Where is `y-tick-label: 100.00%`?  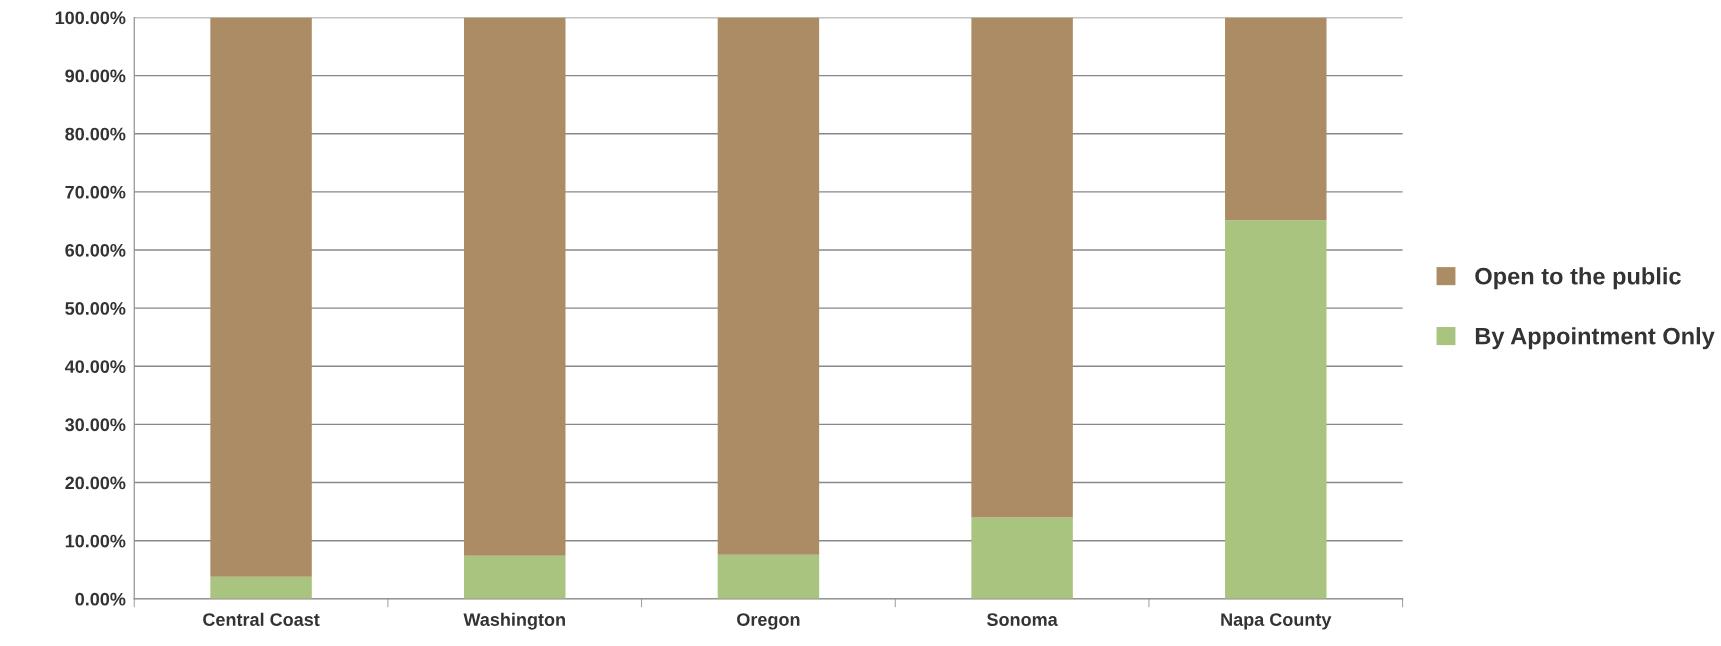 y-tick-label: 100.00% is located at coordinates (90, 18).